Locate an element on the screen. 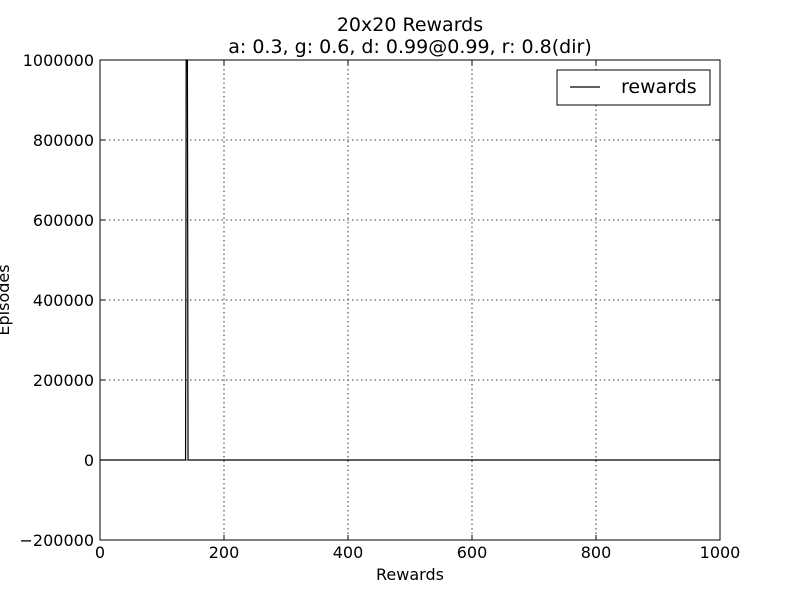  y-tick-label: 0 is located at coordinates (89, 460).